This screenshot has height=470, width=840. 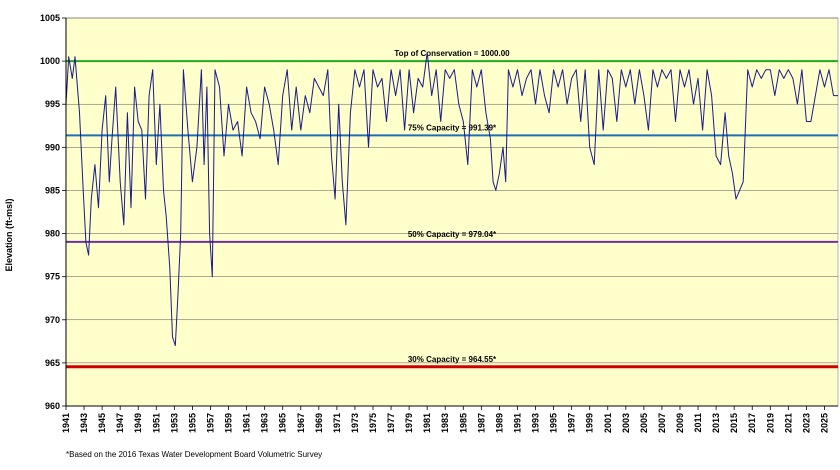 I want to click on y-tick-label-4: 980, so click(x=52, y=234).